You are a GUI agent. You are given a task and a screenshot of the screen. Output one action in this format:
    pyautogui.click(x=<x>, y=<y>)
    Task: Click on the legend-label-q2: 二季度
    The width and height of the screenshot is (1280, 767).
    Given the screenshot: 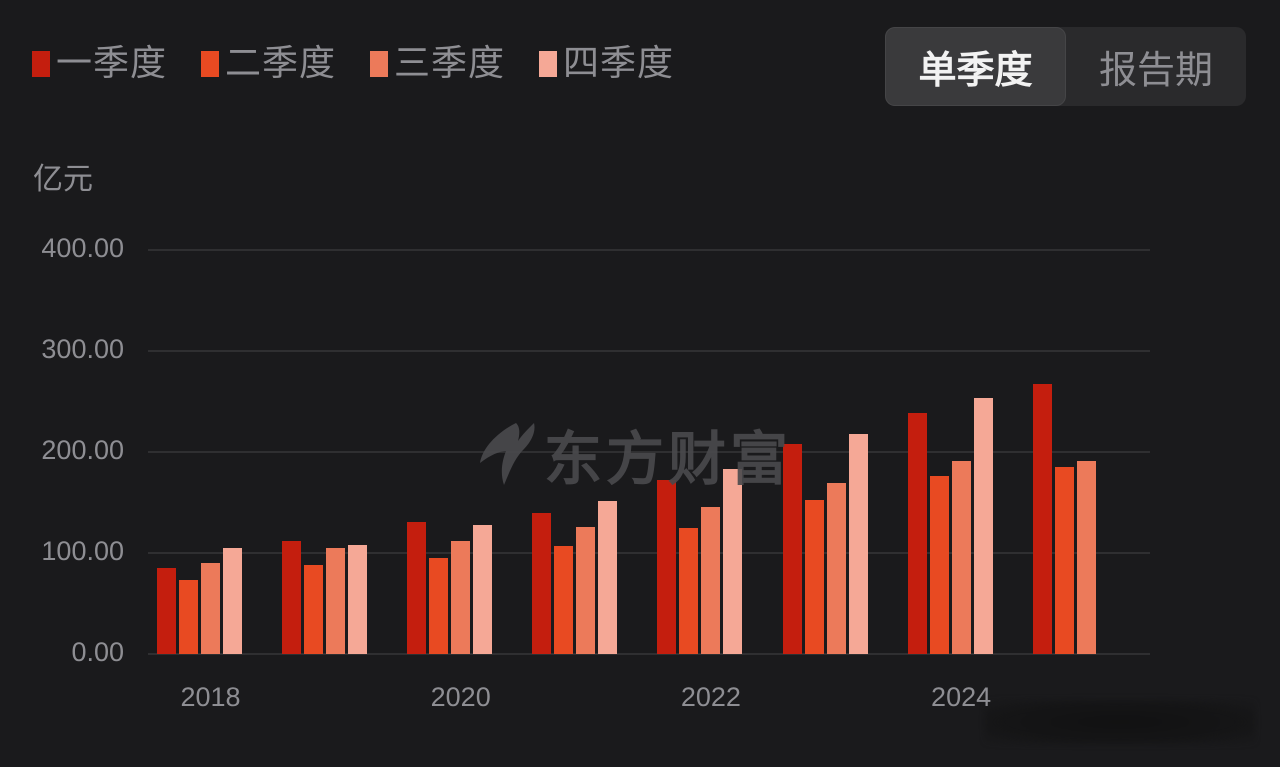 What is the action you would take?
    pyautogui.click(x=281, y=63)
    